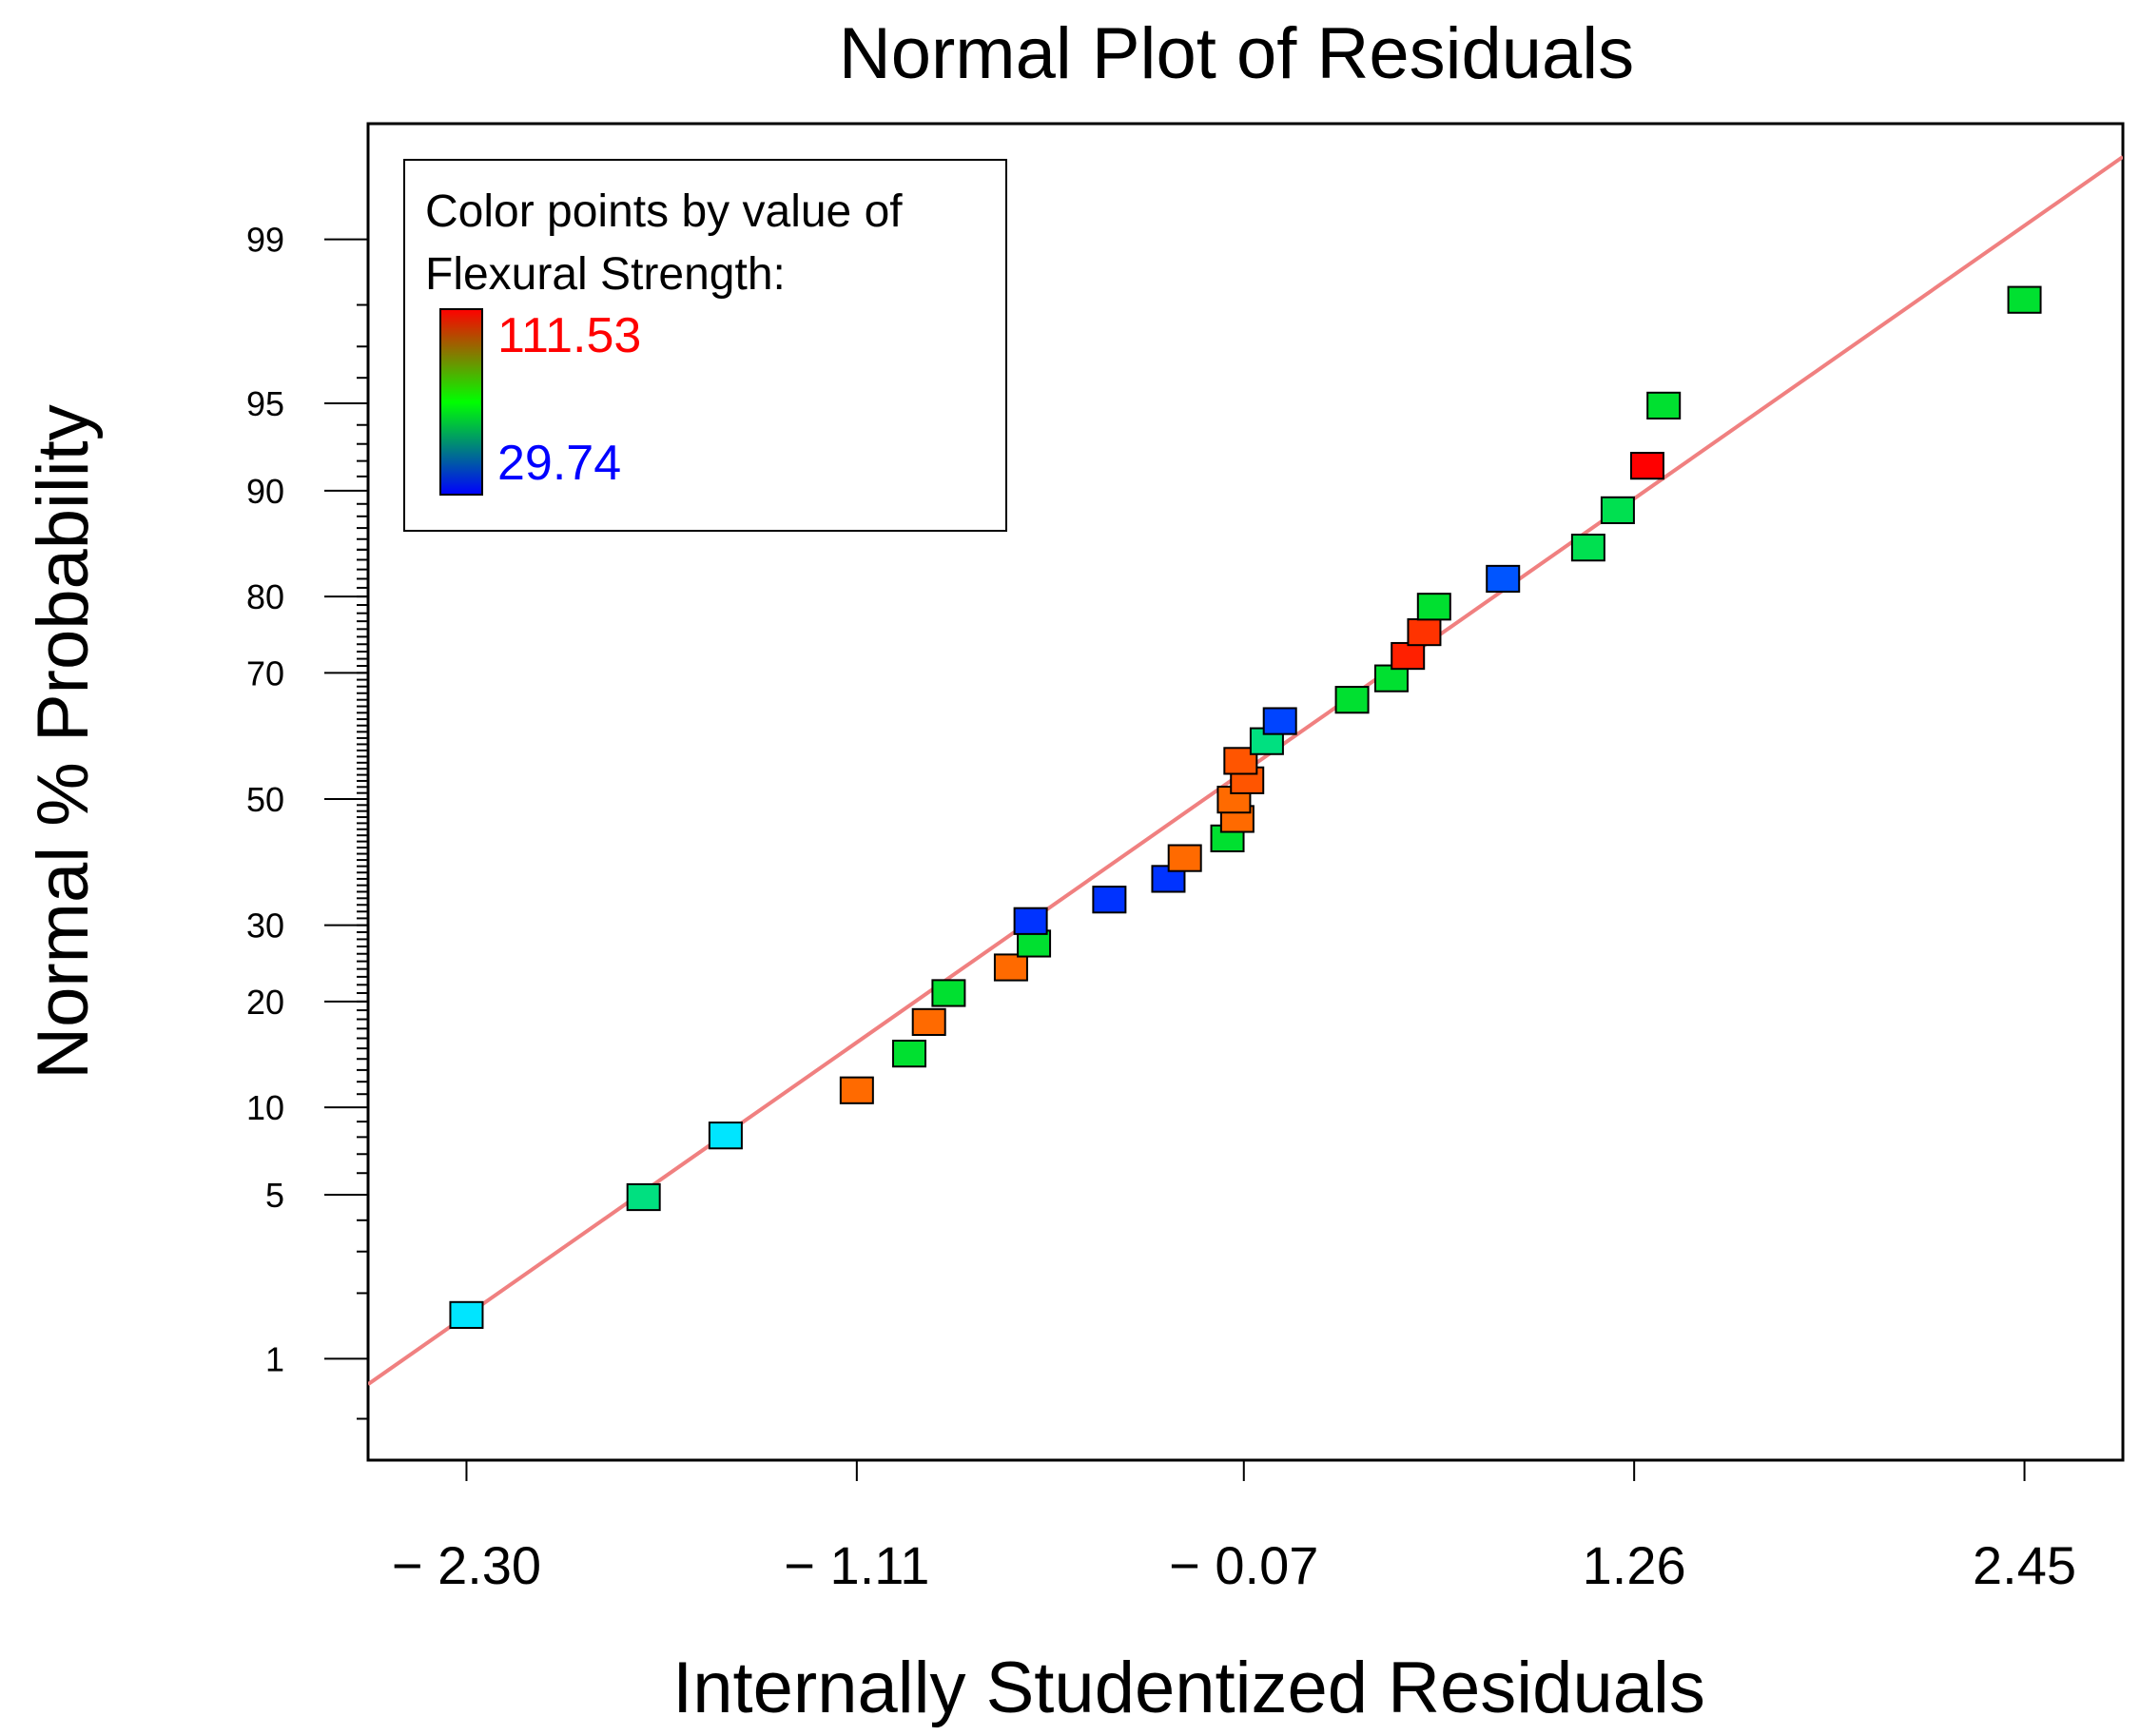 This screenshot has width=2140, height=1736. I want to click on x-axis: − 2.30 − 1.11 − 0.07 1.26 2.45, so click(1234, 1528).